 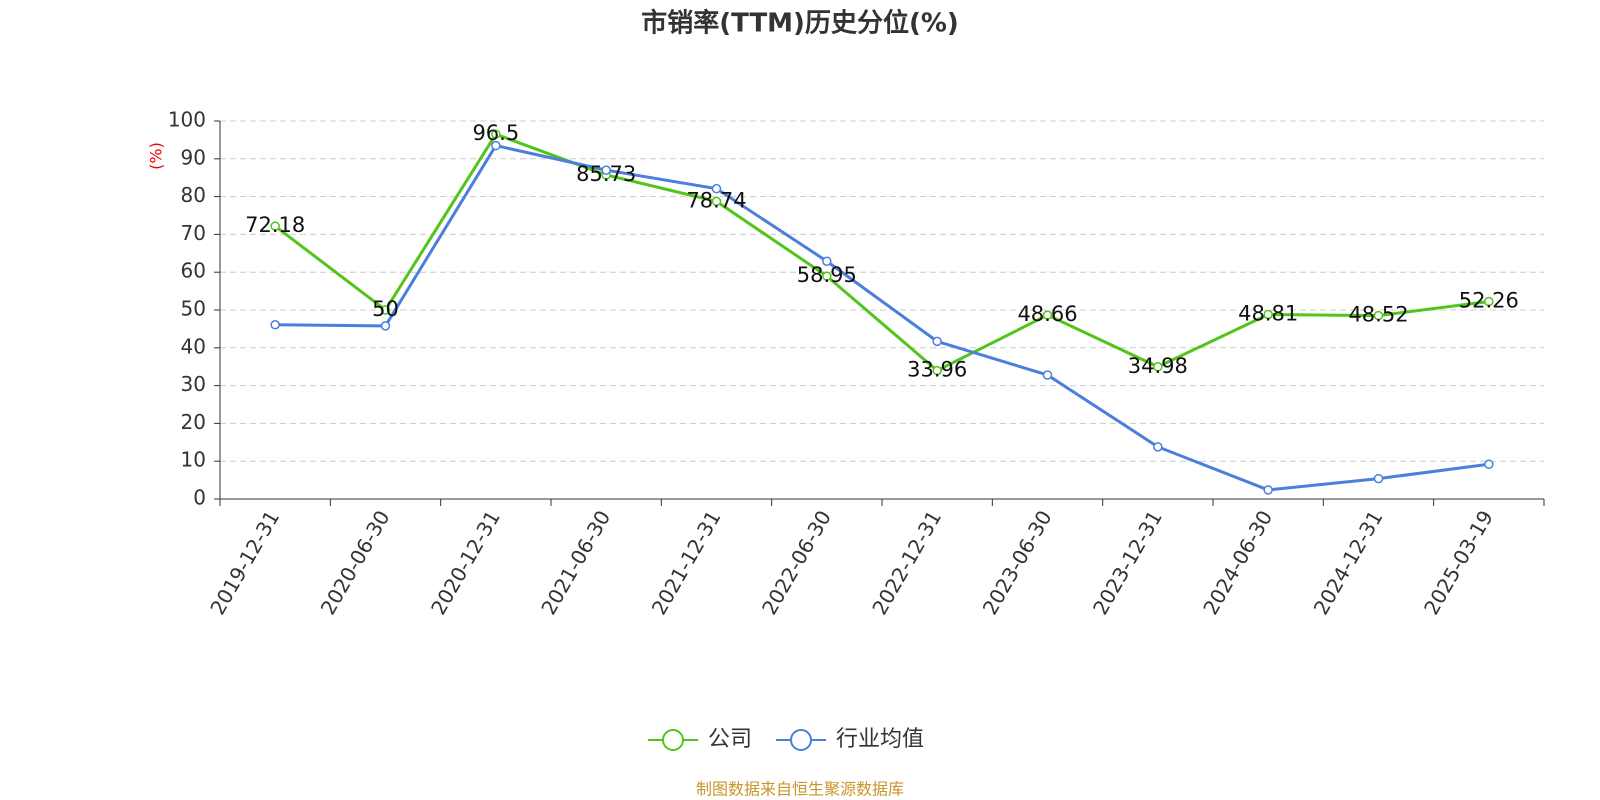 I want to click on x-tick-label: 2025-03-19, so click(x=1458, y=562).